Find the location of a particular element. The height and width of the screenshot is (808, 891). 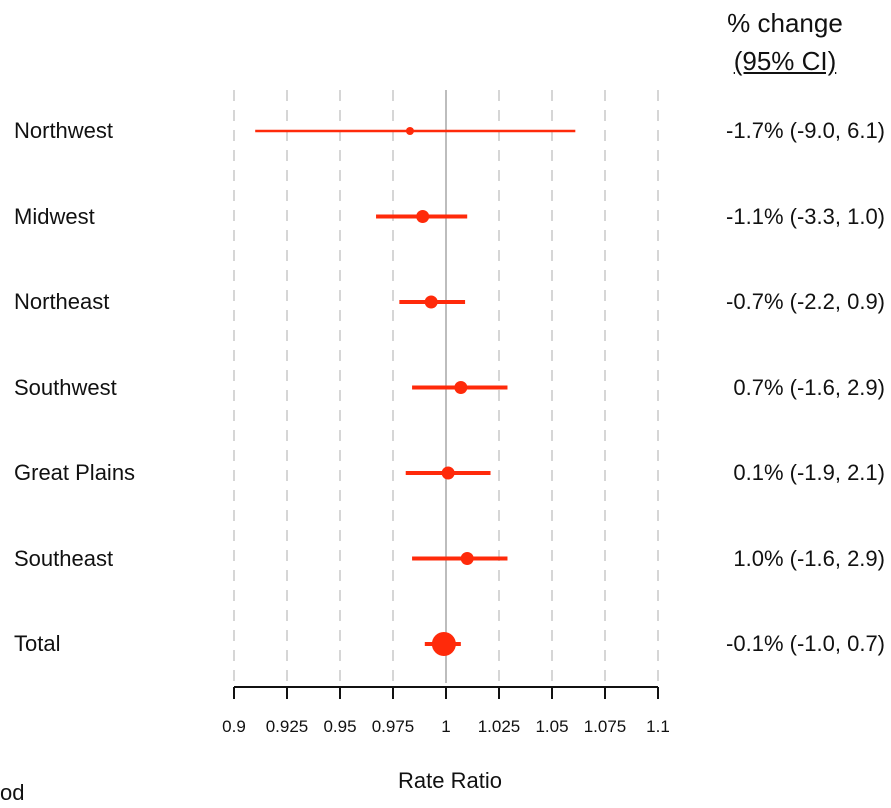

row-label: Great Plains is located at coordinates (75, 472).